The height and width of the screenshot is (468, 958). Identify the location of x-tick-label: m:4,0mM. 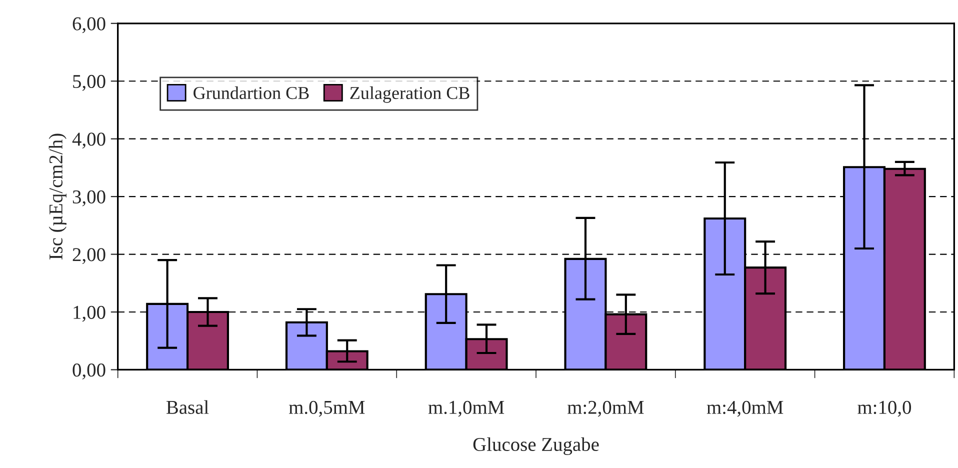
(745, 408).